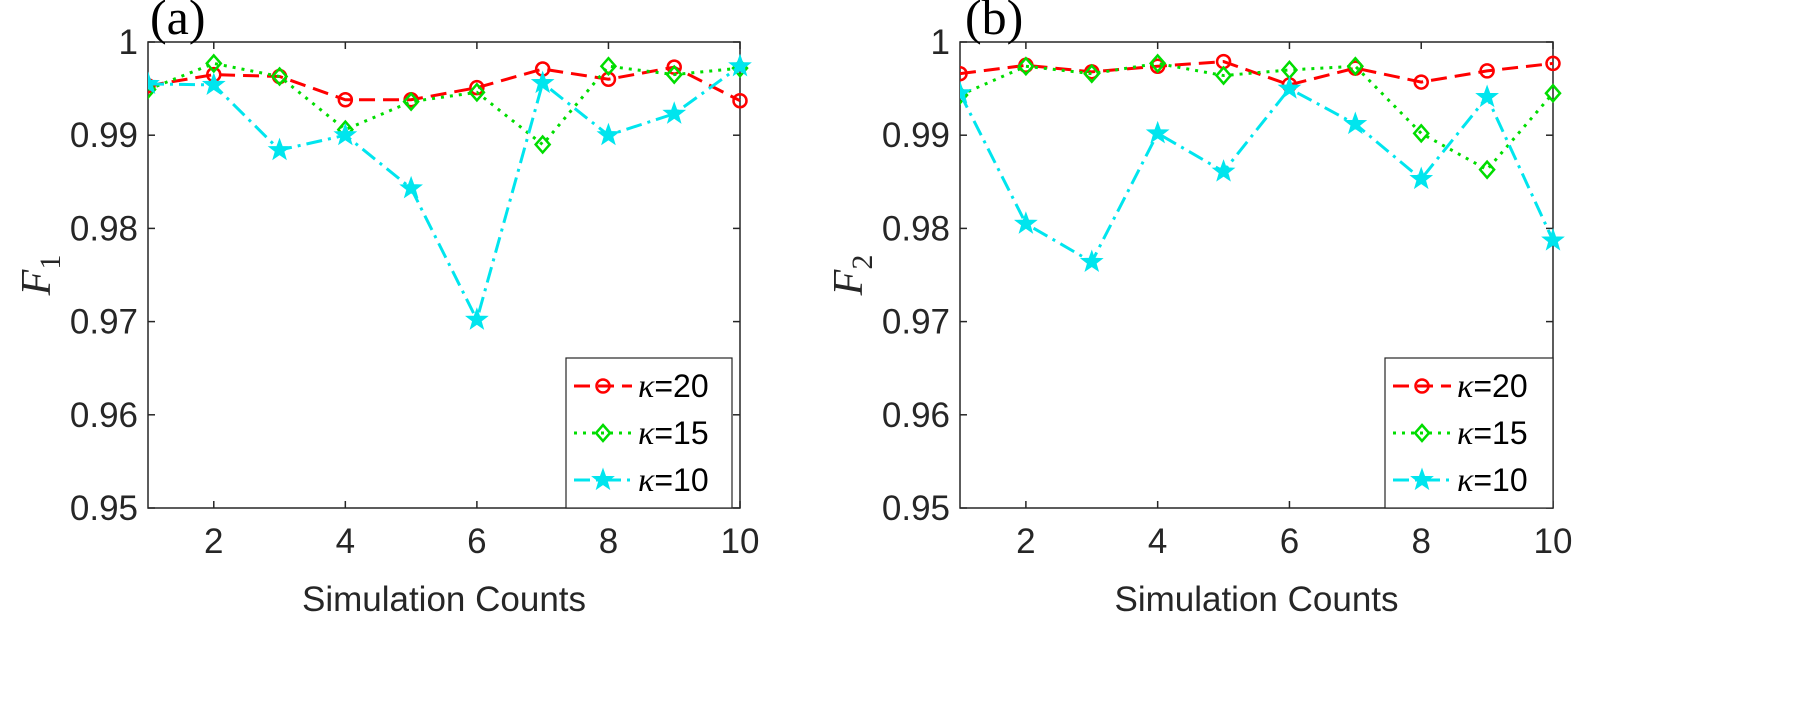  Describe the element at coordinates (104, 508) in the screenshot. I see `y-tick-label: 0.95` at that location.